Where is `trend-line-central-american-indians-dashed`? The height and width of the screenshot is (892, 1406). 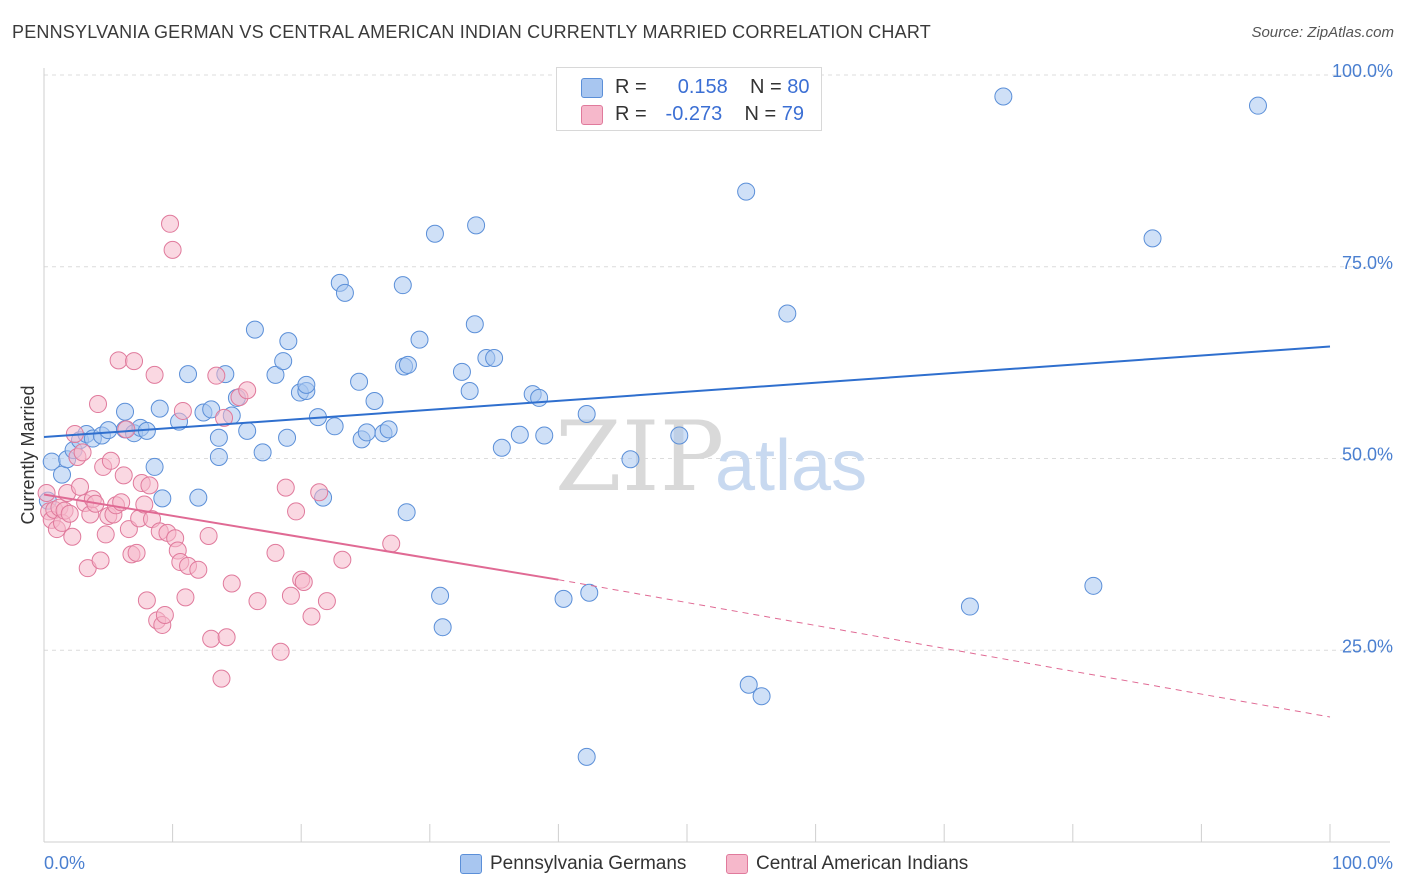 trend-line-central-american-indians-dashed is located at coordinates (944, 648).